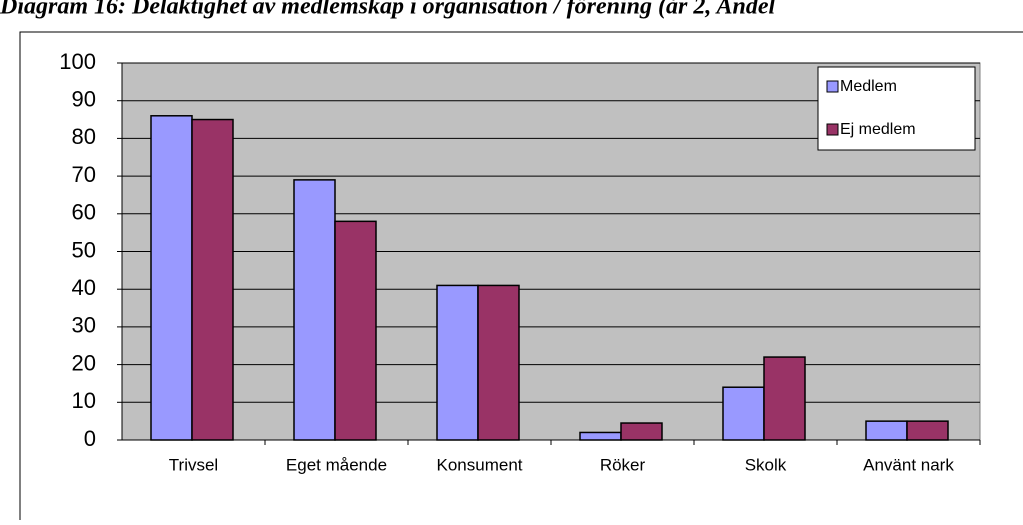 Image resolution: width=1023 pixels, height=525 pixels. I want to click on x-tick-label: Eget mående, so click(336, 464).